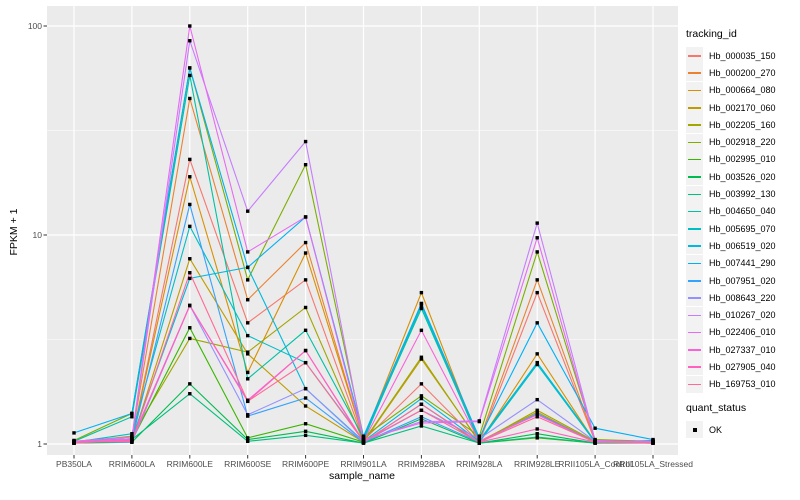  What do you see at coordinates (363, 464) in the screenshot?
I see `x-tick-label: RRIM901LA` at bounding box center [363, 464].